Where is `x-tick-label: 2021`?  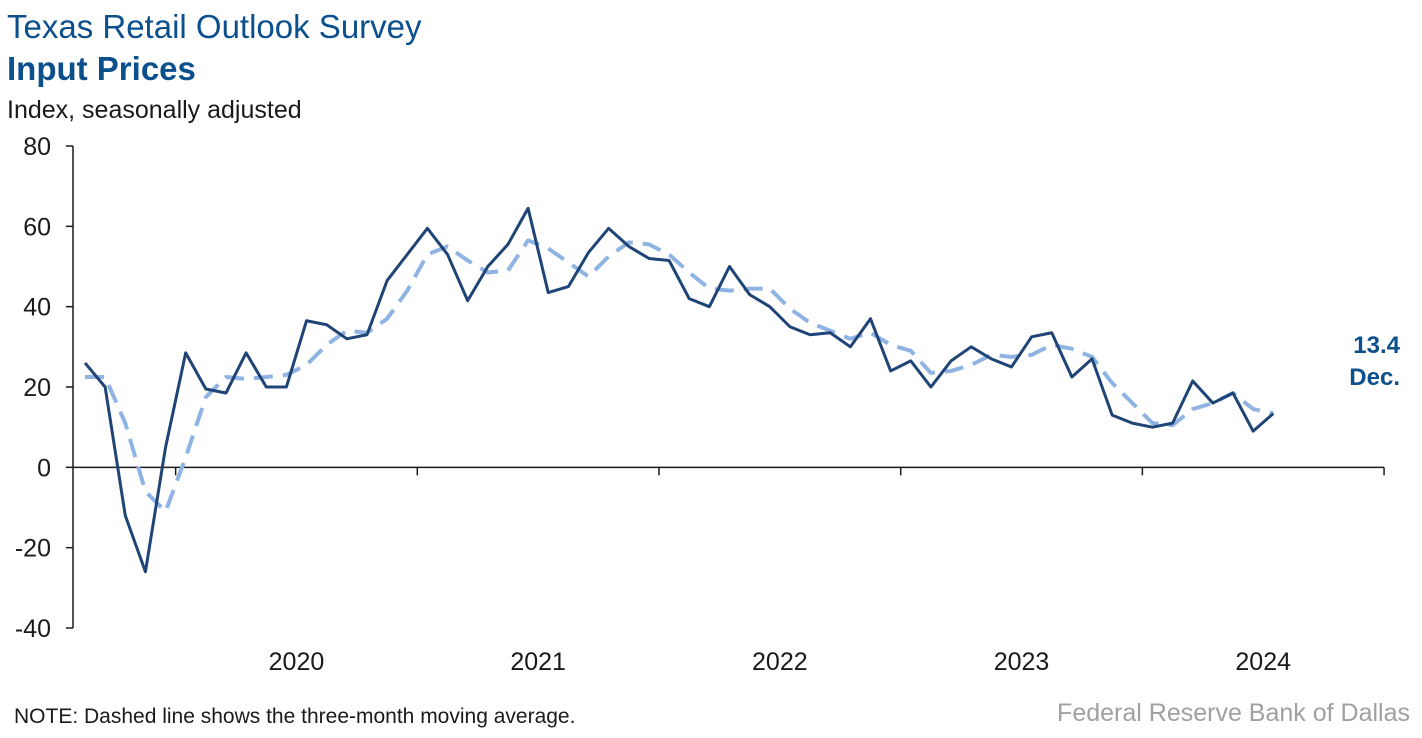
x-tick-label: 2021 is located at coordinates (538, 662).